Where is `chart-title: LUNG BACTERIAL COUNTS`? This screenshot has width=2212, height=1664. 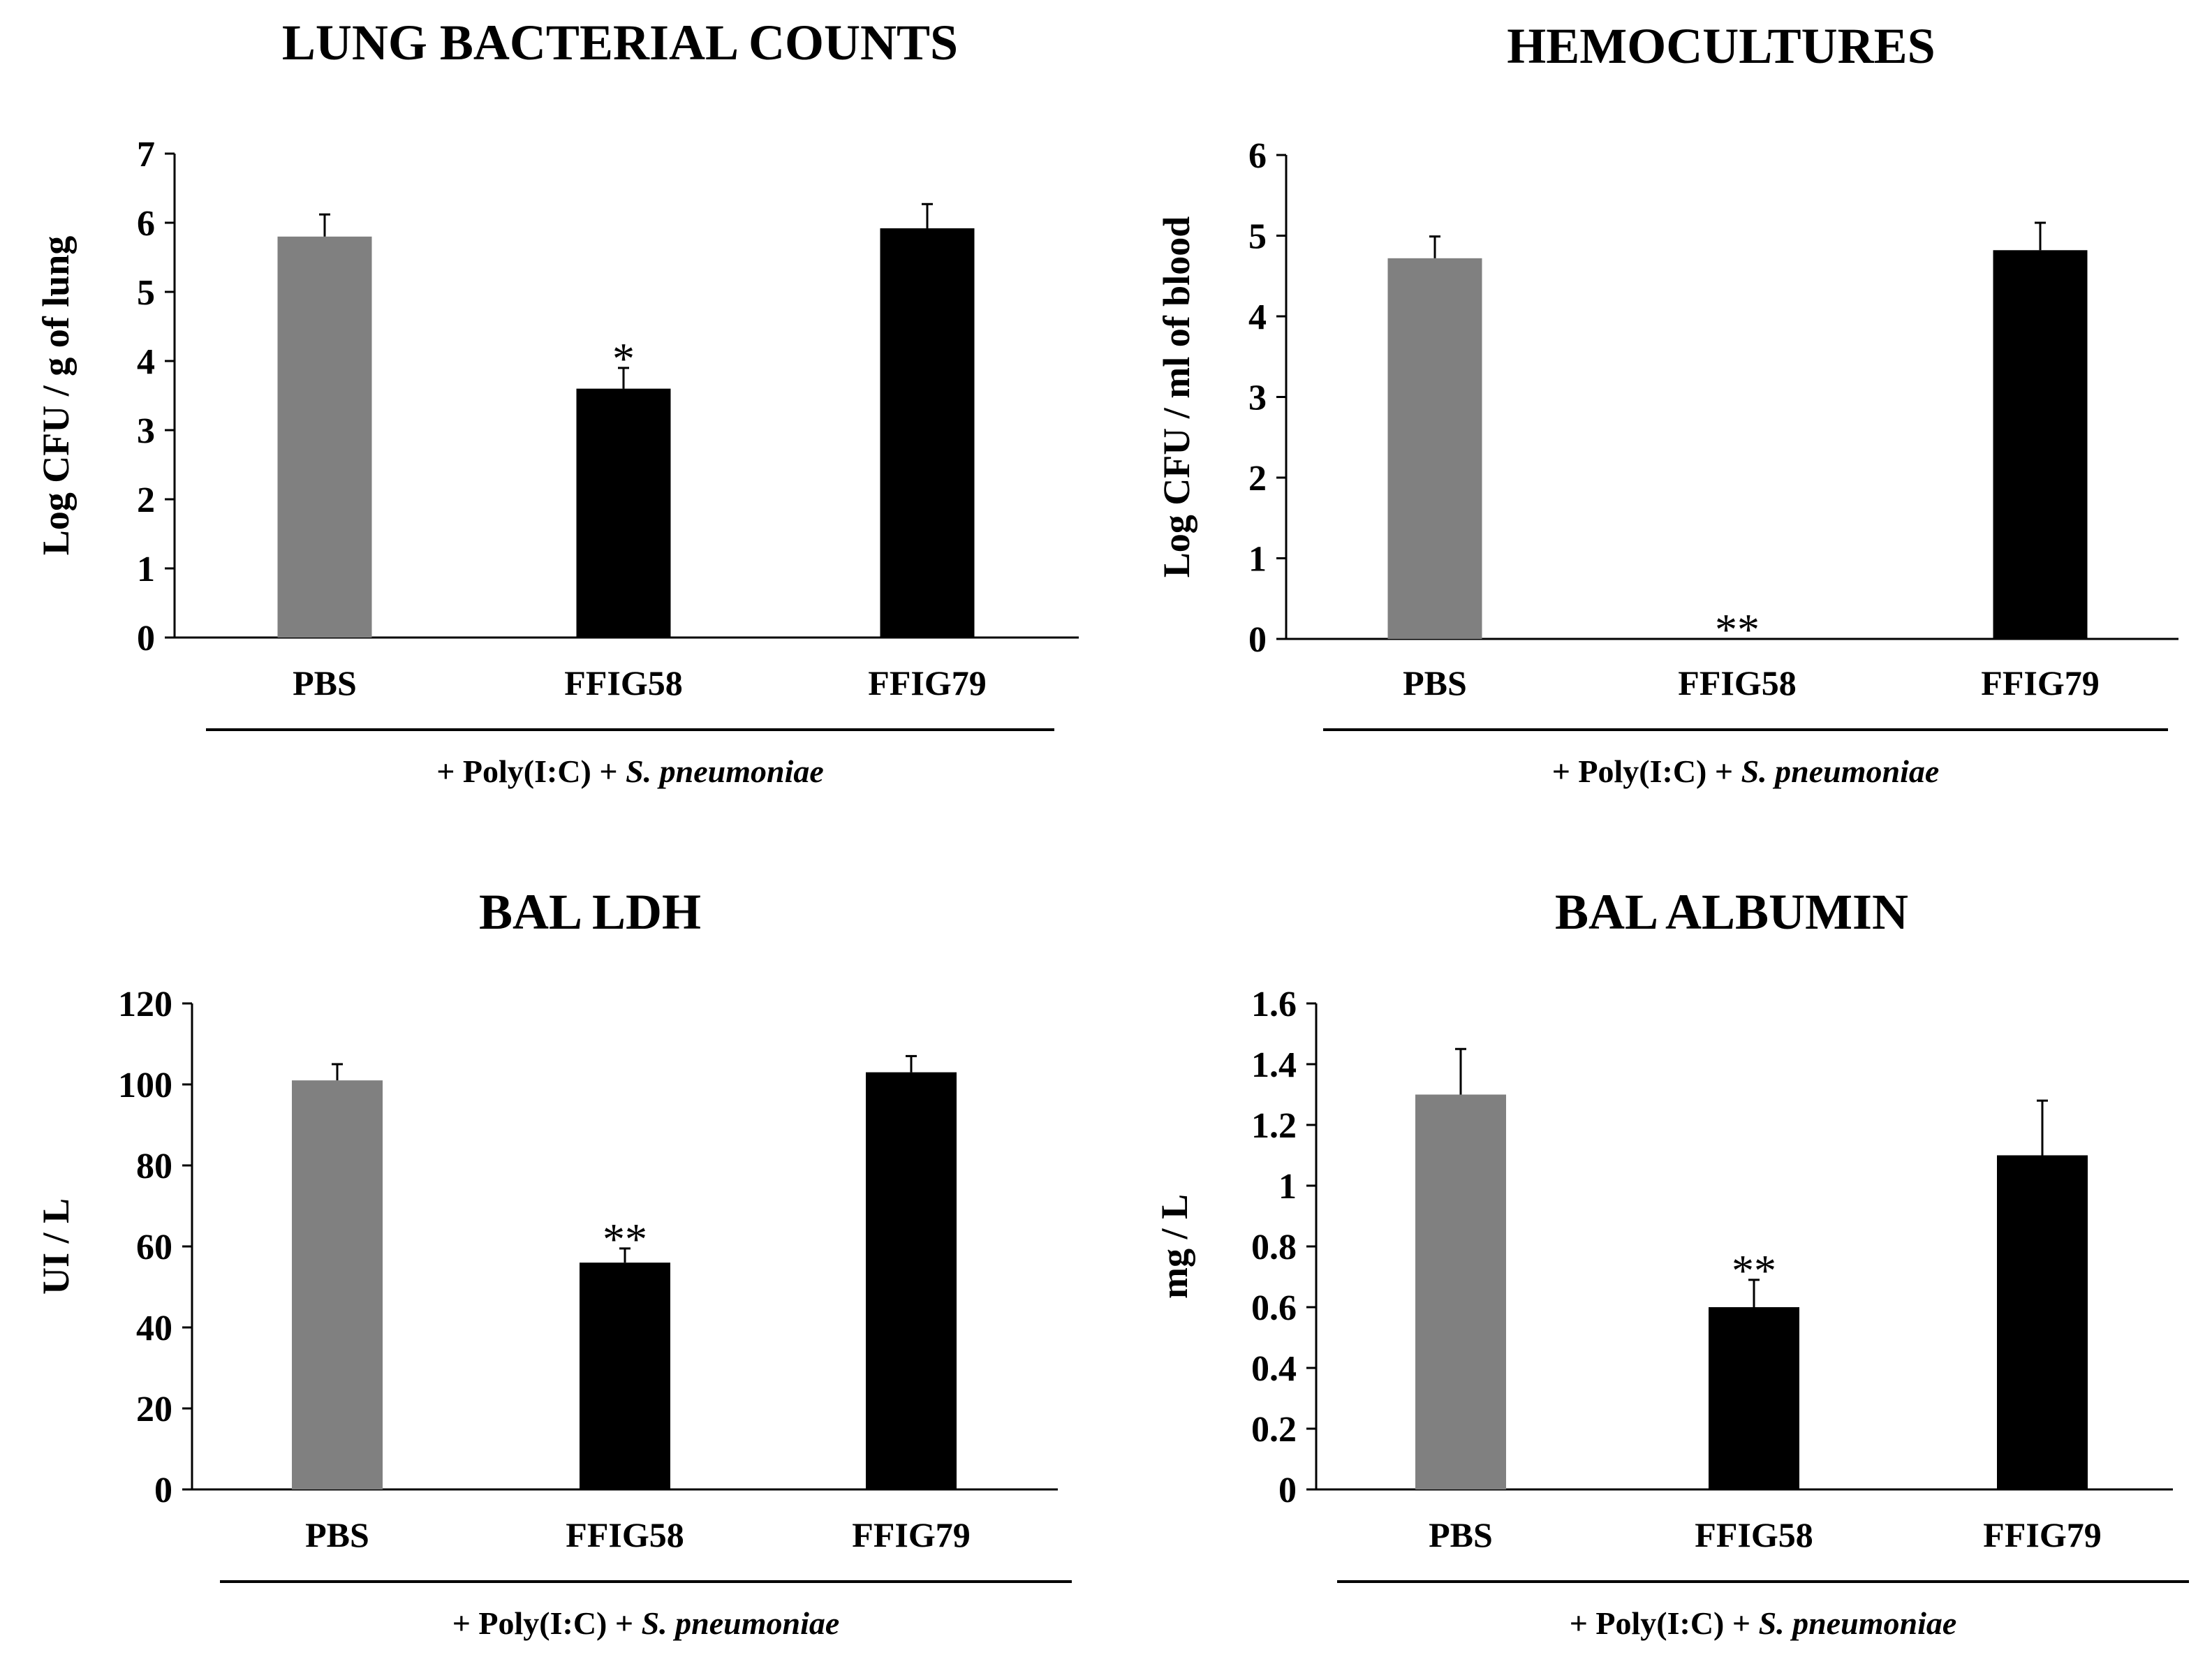
chart-title: LUNG BACTERIAL COUNTS is located at coordinates (620, 43).